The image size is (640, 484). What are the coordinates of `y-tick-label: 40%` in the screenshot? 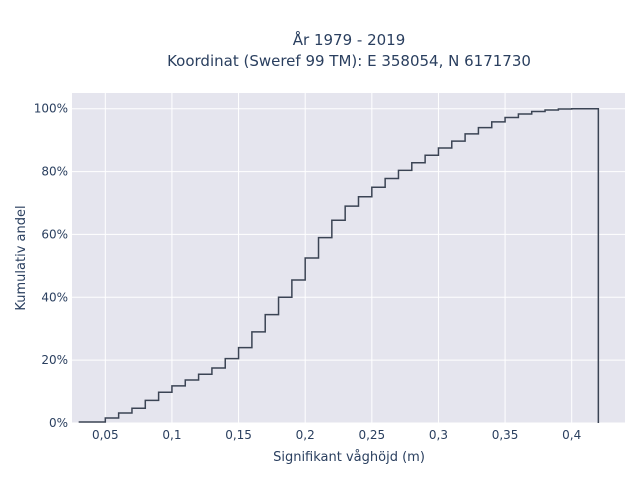 It's located at (54, 297).